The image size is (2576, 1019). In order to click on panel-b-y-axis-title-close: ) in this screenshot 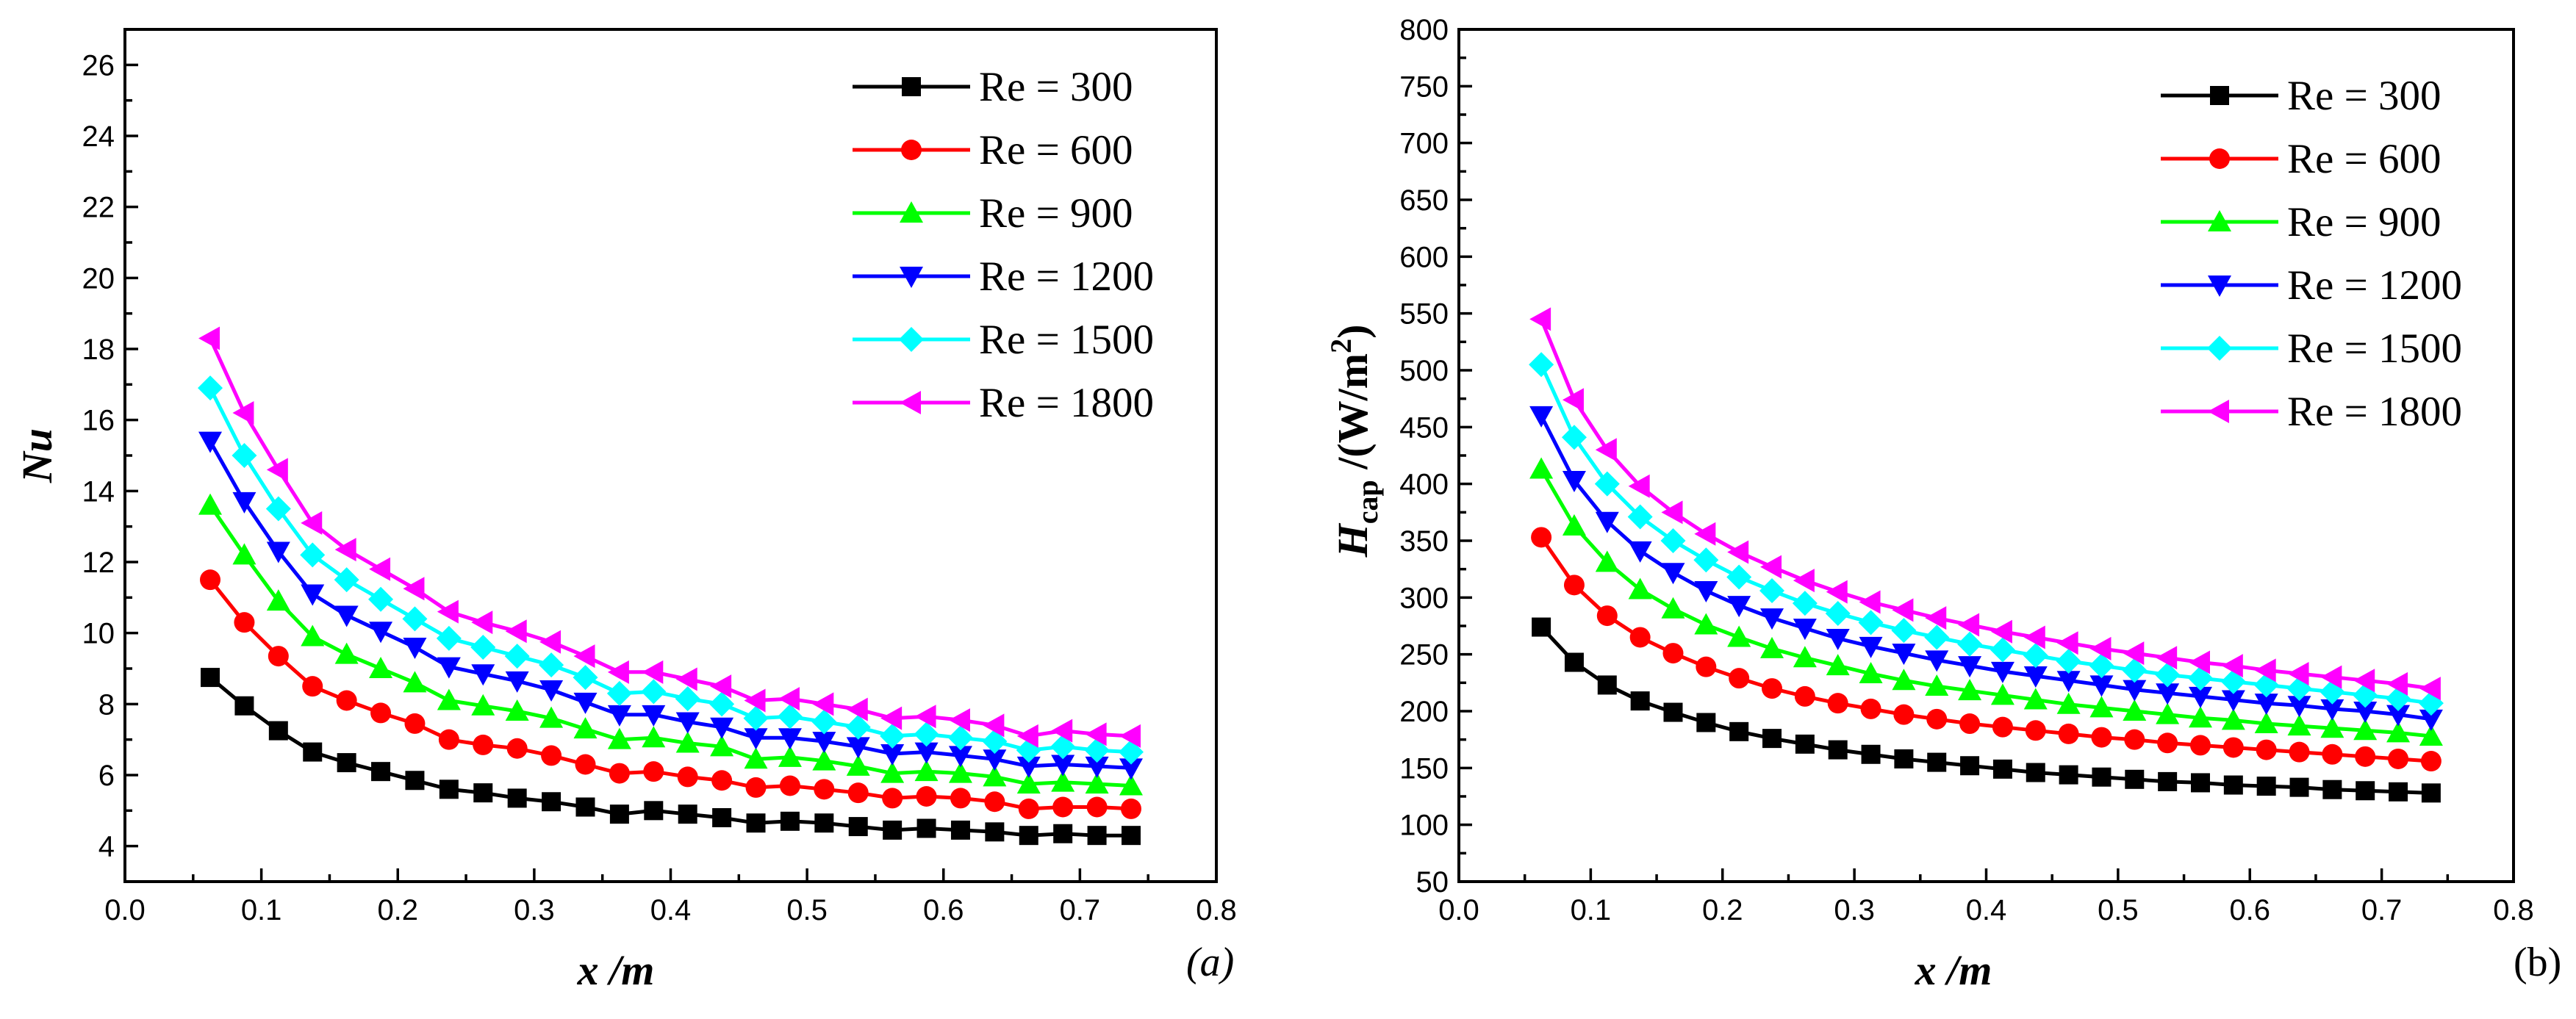, I will do `click(1353, 332)`.